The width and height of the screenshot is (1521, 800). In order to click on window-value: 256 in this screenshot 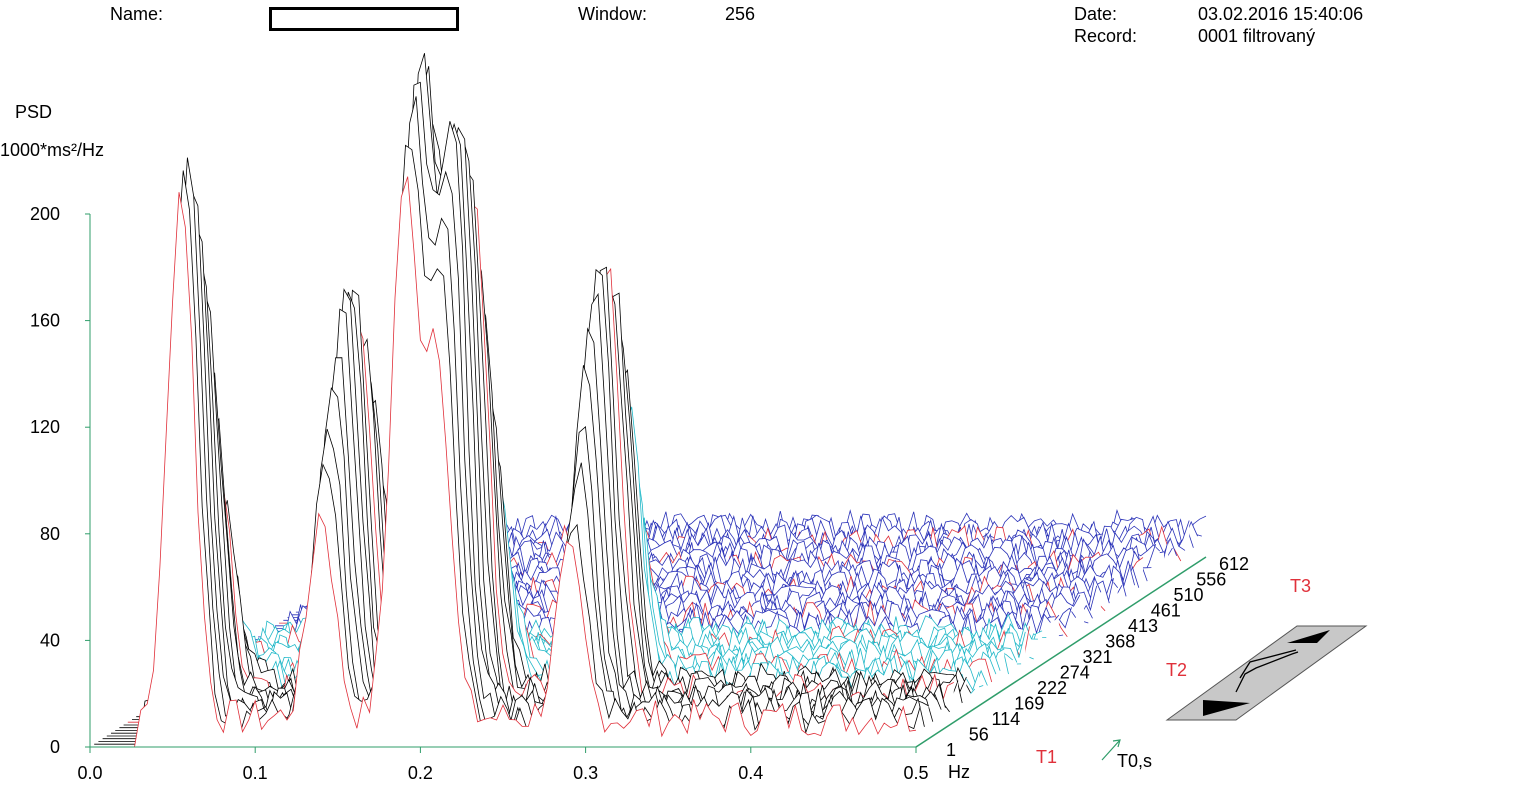, I will do `click(740, 14)`.